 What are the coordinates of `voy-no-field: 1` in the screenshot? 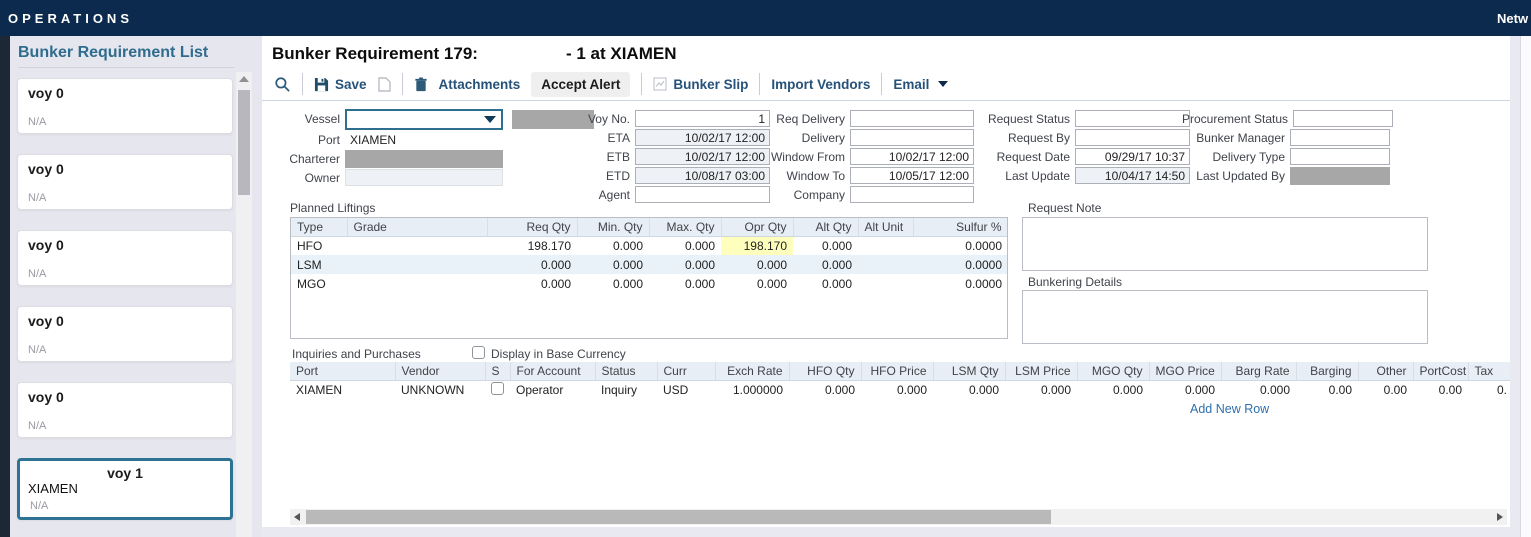 It's located at (702, 118).